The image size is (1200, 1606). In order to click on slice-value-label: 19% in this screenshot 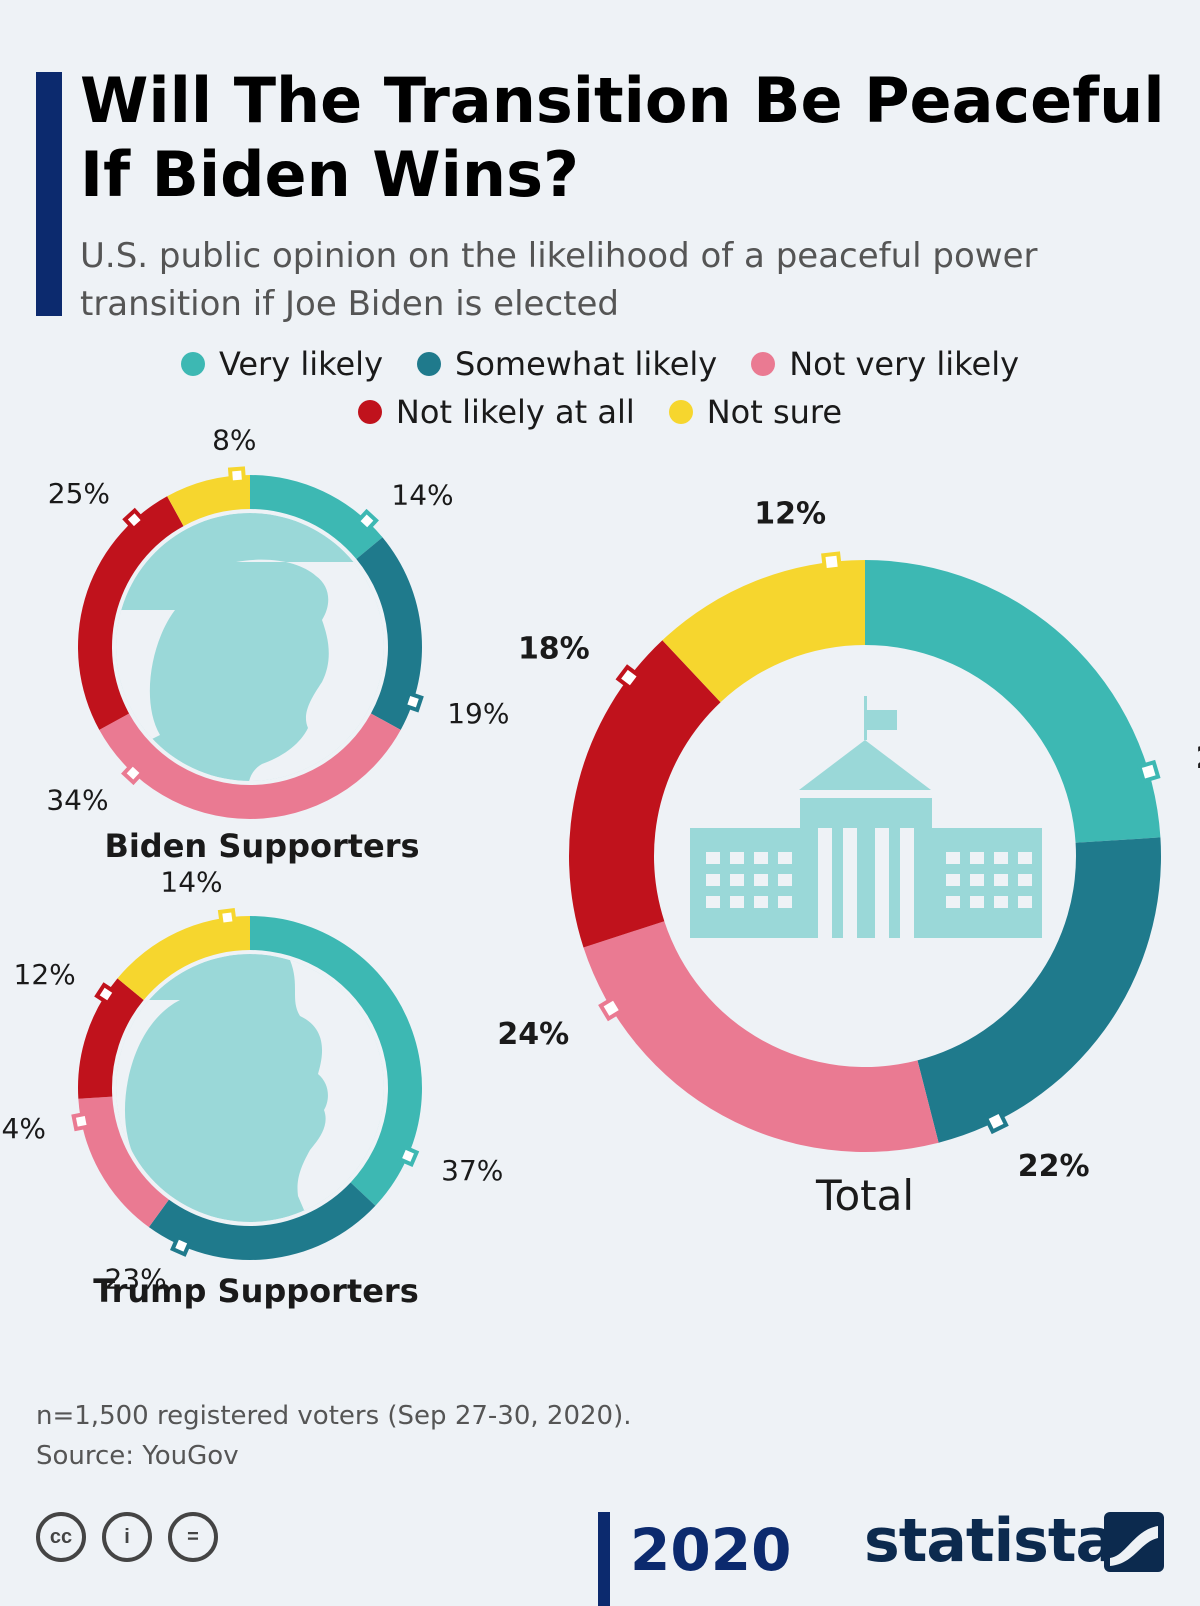, I will do `click(478, 713)`.